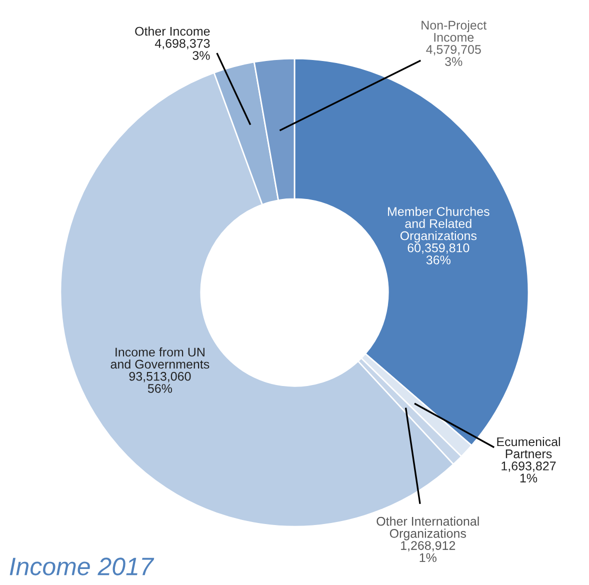  I want to click on data-label: 4,579,705 3%, so click(453, 55).